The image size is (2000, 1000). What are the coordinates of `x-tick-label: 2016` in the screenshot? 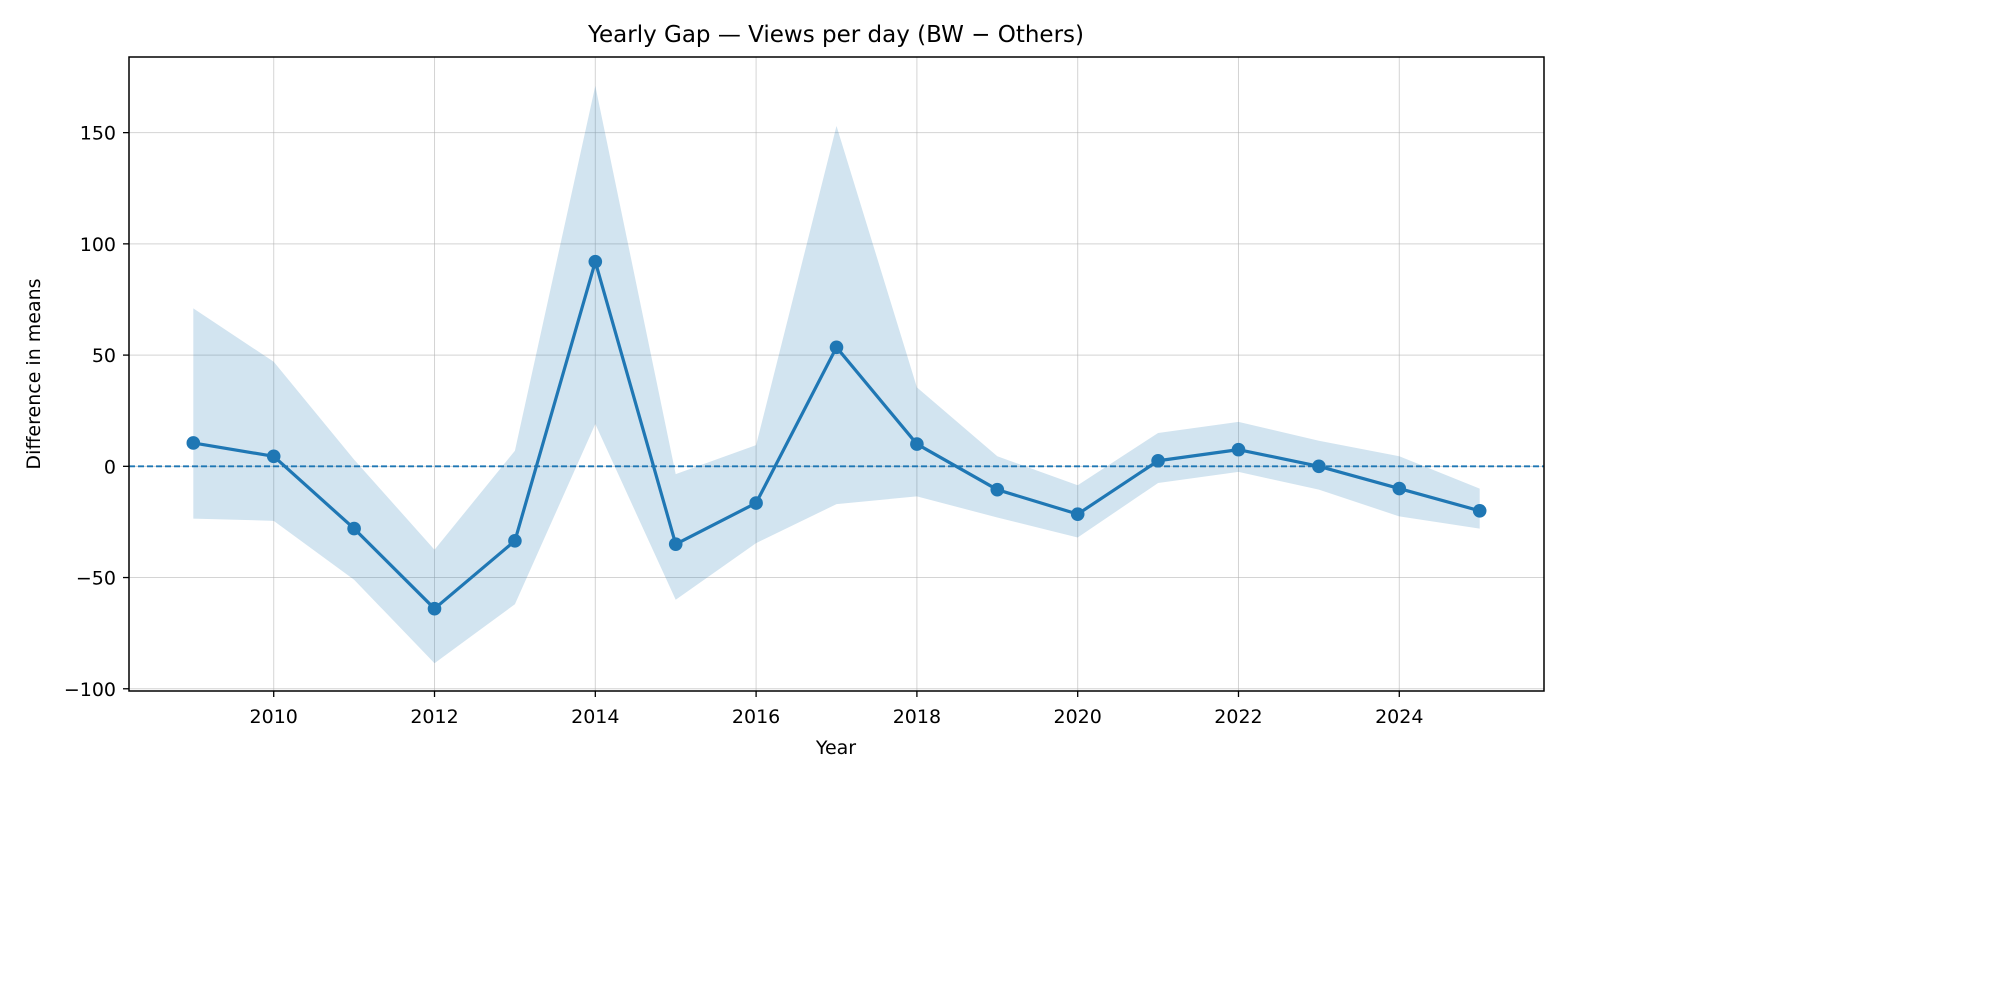 It's located at (756, 717).